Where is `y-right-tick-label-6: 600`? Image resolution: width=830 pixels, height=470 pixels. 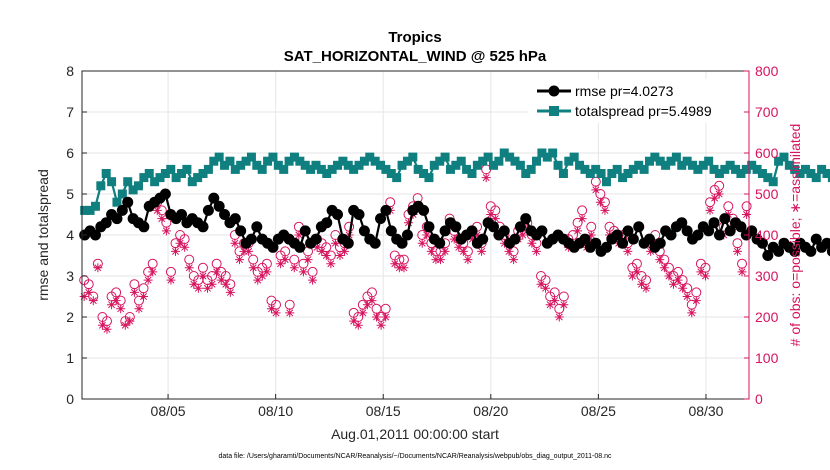
y-right-tick-label-6: 600 is located at coordinates (767, 153).